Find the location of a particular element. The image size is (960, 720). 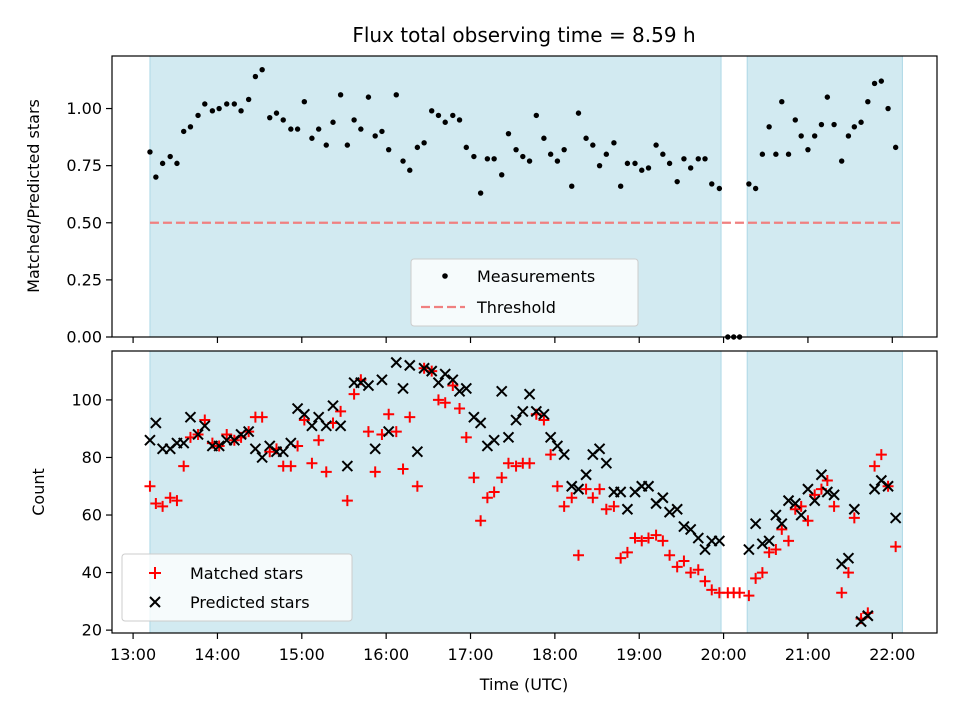

top-y-tick-label: 0.25 is located at coordinates (84, 279).